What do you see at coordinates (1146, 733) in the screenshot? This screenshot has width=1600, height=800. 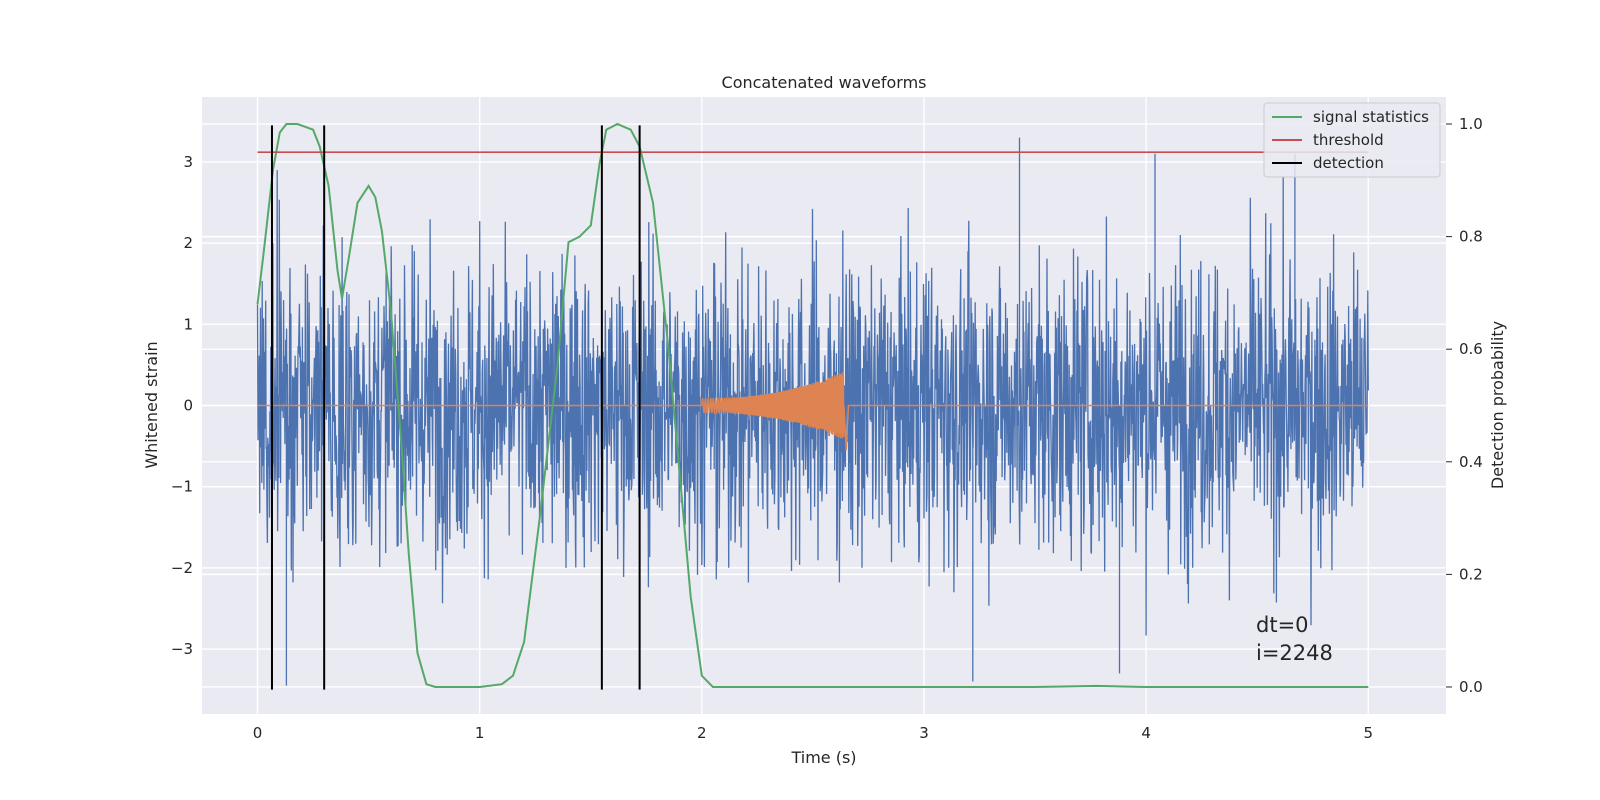 I see `x-tick-label: 4` at bounding box center [1146, 733].